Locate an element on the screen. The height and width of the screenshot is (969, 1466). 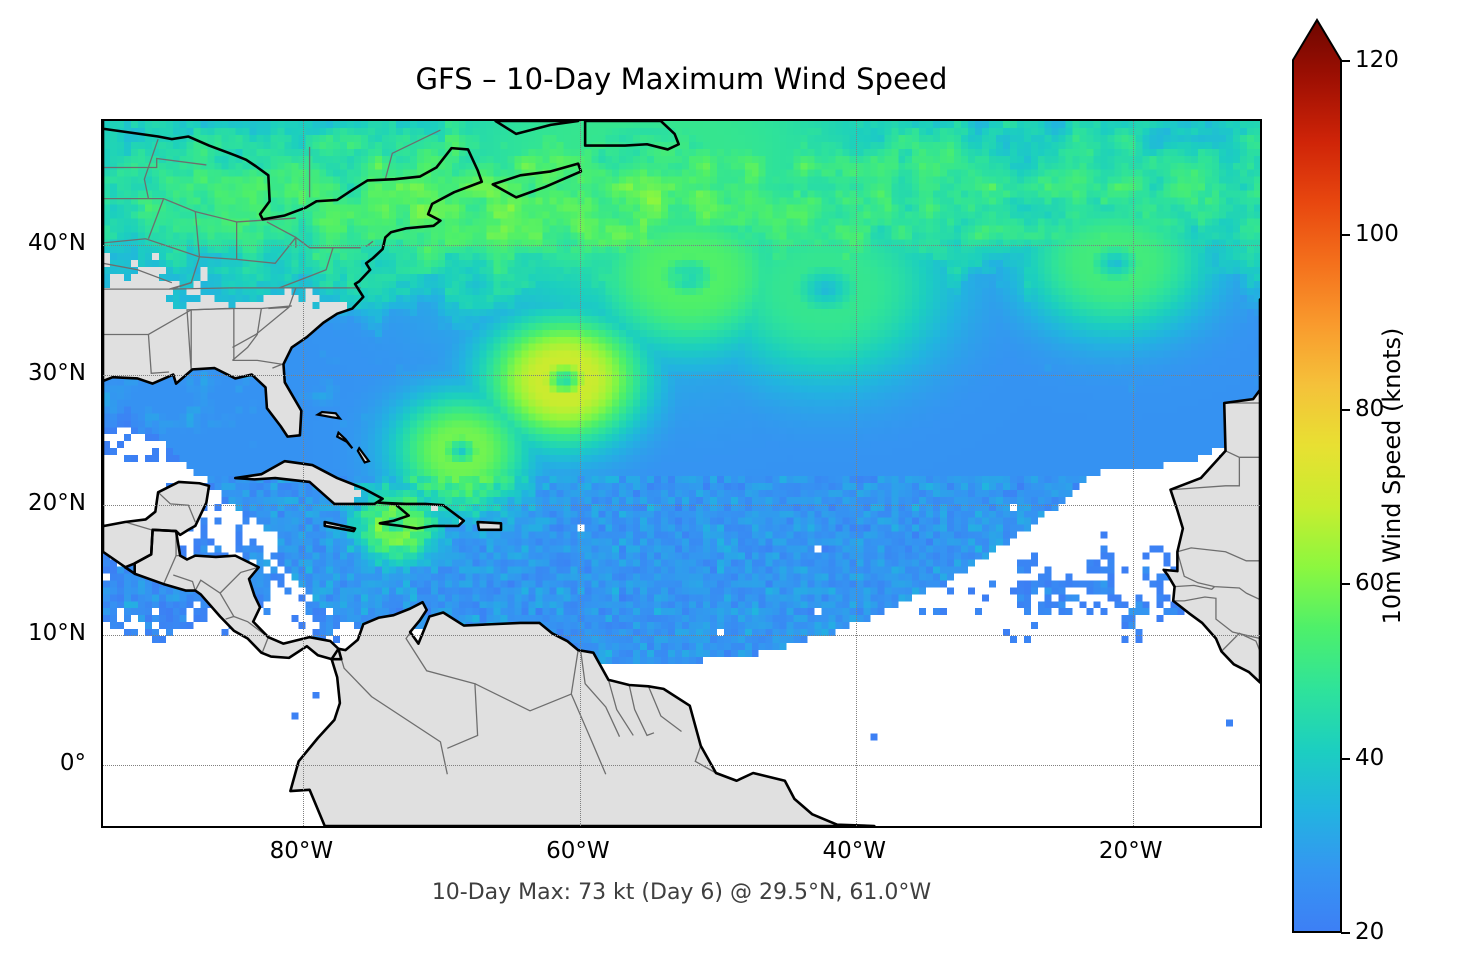
coastline-namerica is located at coordinates (293, 279).